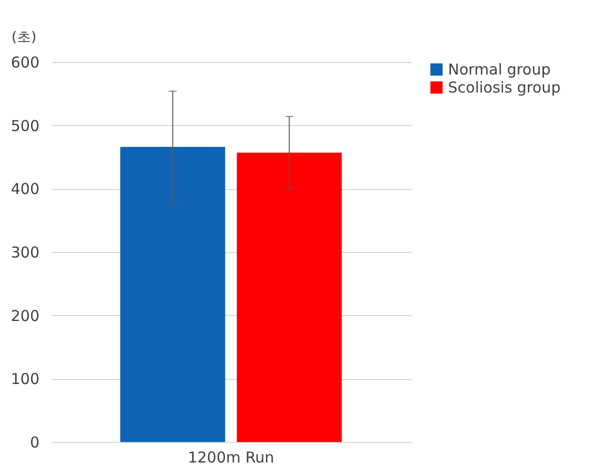 This screenshot has height=473, width=607. Describe the element at coordinates (25, 315) in the screenshot. I see `y-tick-label: 200` at that location.